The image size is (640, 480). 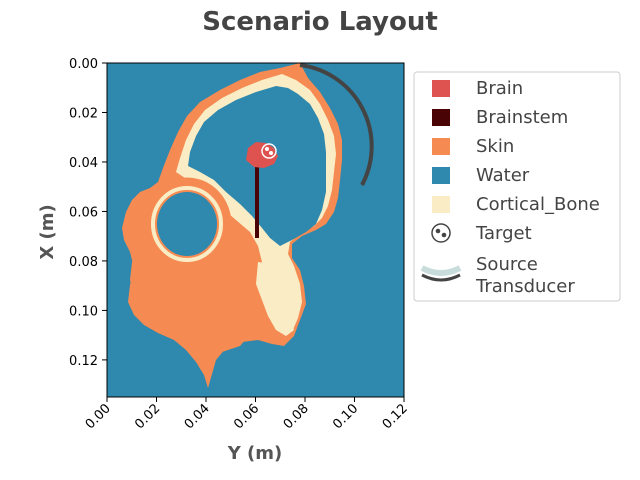 What do you see at coordinates (336, 124) in the screenshot?
I see `source-transducer-arc` at bounding box center [336, 124].